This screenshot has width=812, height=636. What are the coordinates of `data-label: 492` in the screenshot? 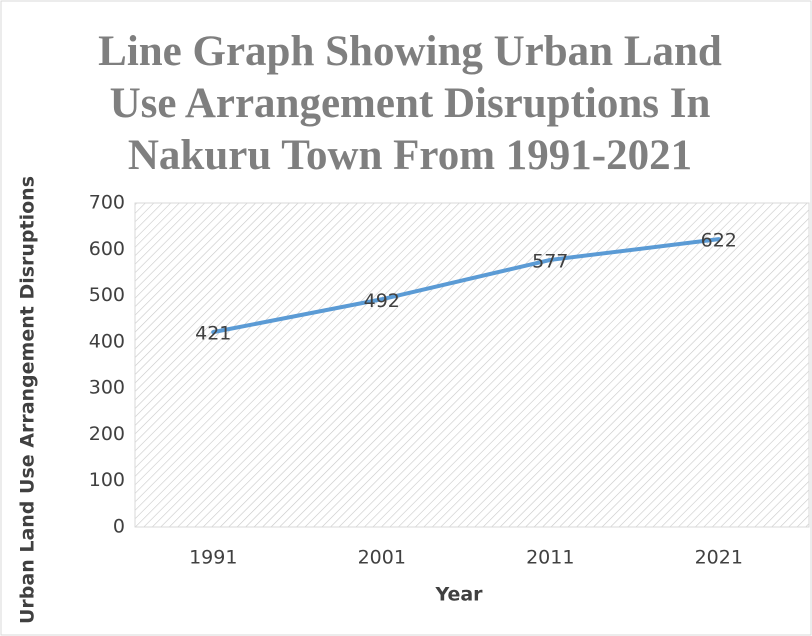 It's located at (382, 301).